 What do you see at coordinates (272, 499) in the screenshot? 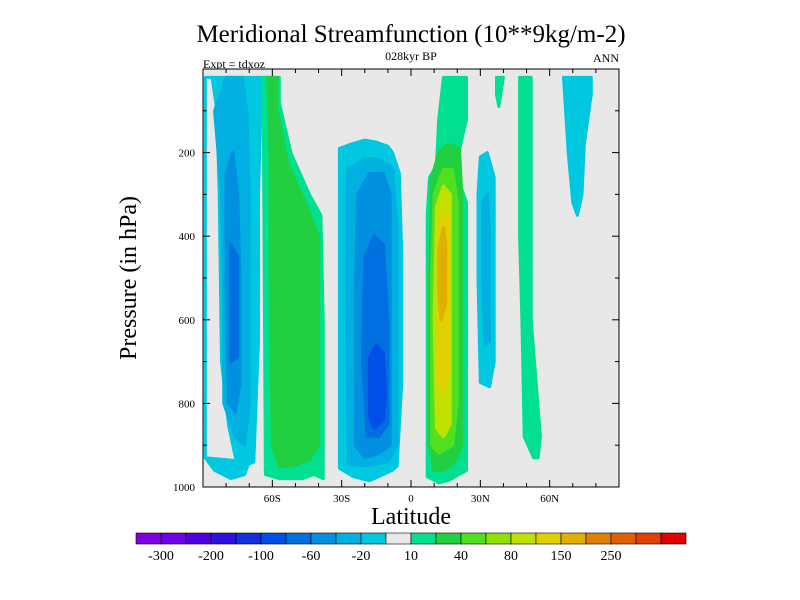
I see `x-tick-label: 60S` at bounding box center [272, 499].